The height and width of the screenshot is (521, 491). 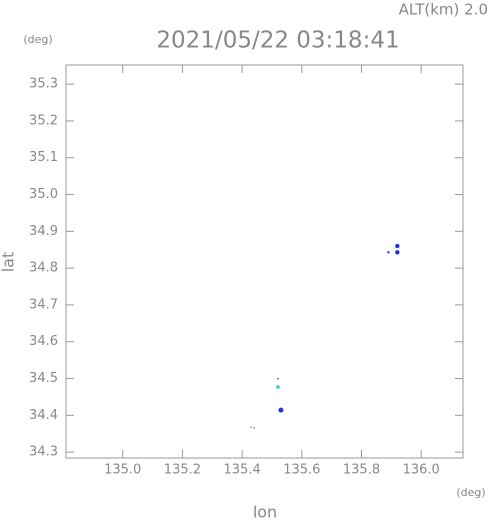 I want to click on y-tick-label: 34.5, so click(x=43, y=378).